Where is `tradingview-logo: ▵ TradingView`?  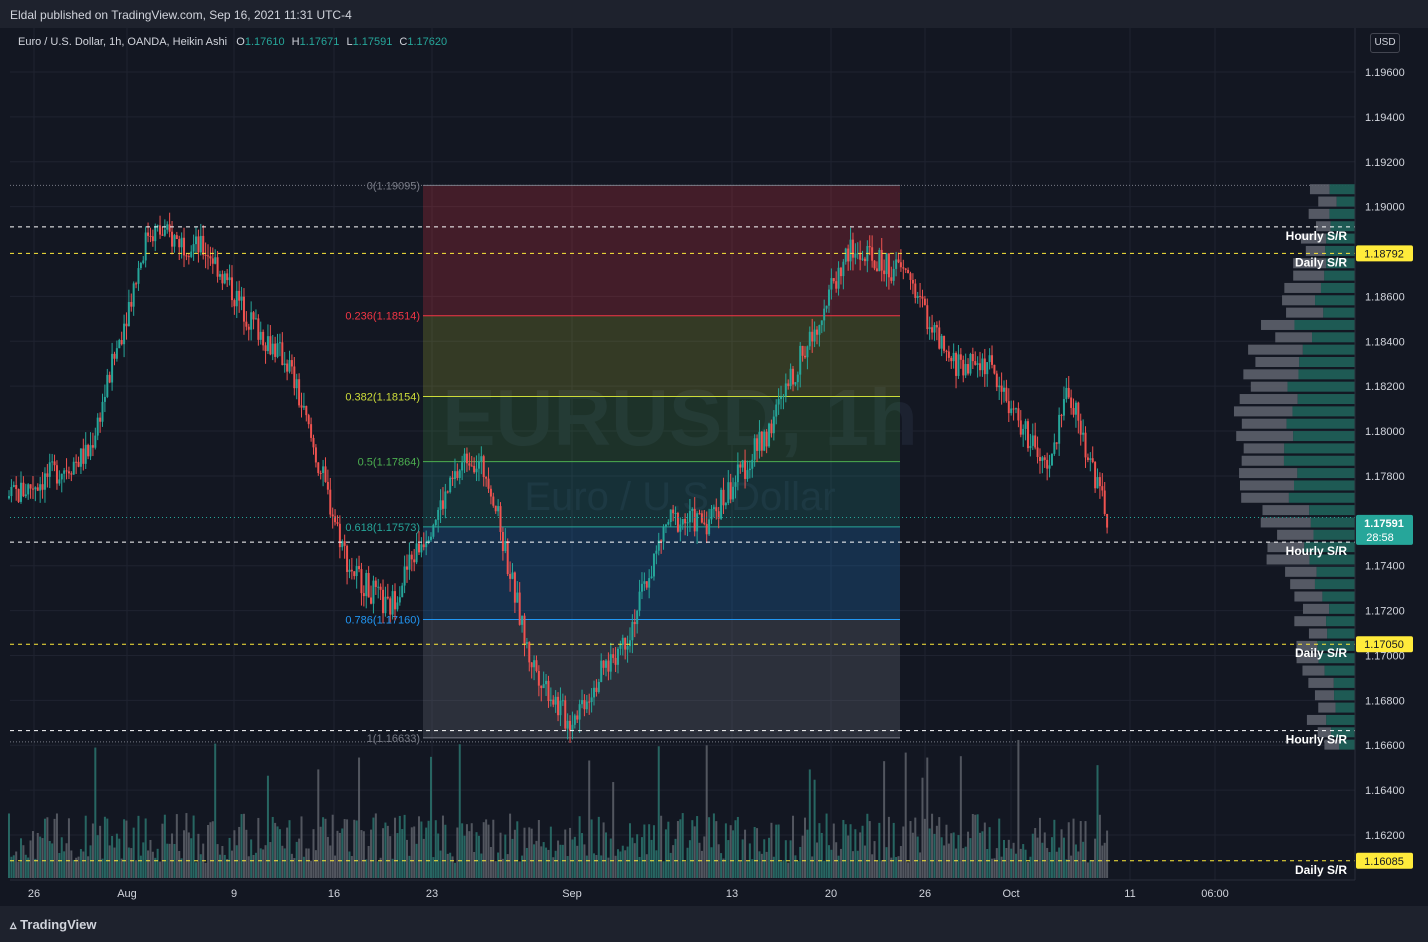
tradingview-logo: ▵ TradingView is located at coordinates (53, 925).